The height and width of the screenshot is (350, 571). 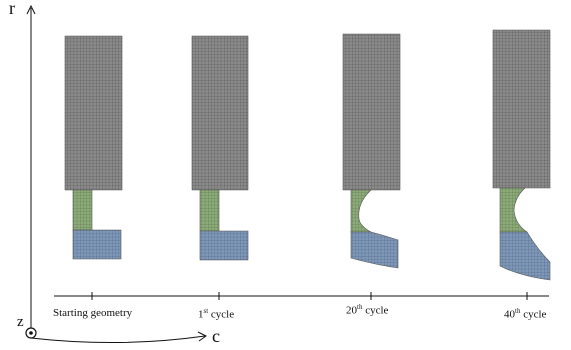 What do you see at coordinates (20, 322) in the screenshot?
I see `z-axis-label: z` at bounding box center [20, 322].